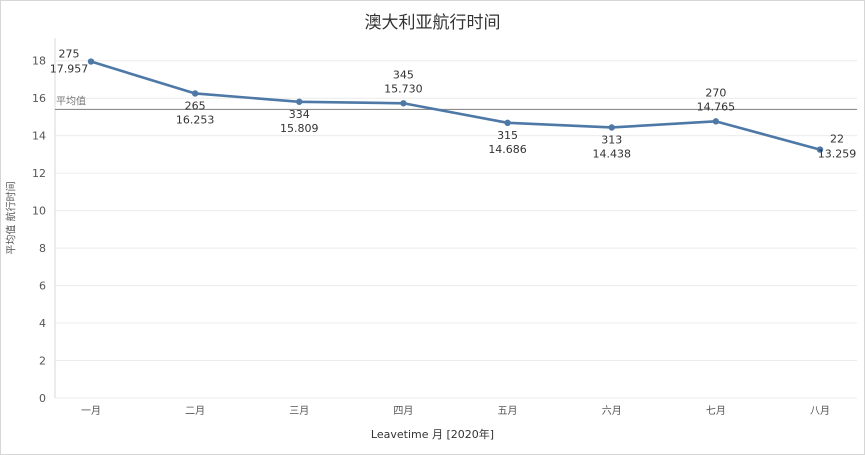 The height and width of the screenshot is (455, 865). I want to click on x-tick-label: 三月, so click(299, 411).